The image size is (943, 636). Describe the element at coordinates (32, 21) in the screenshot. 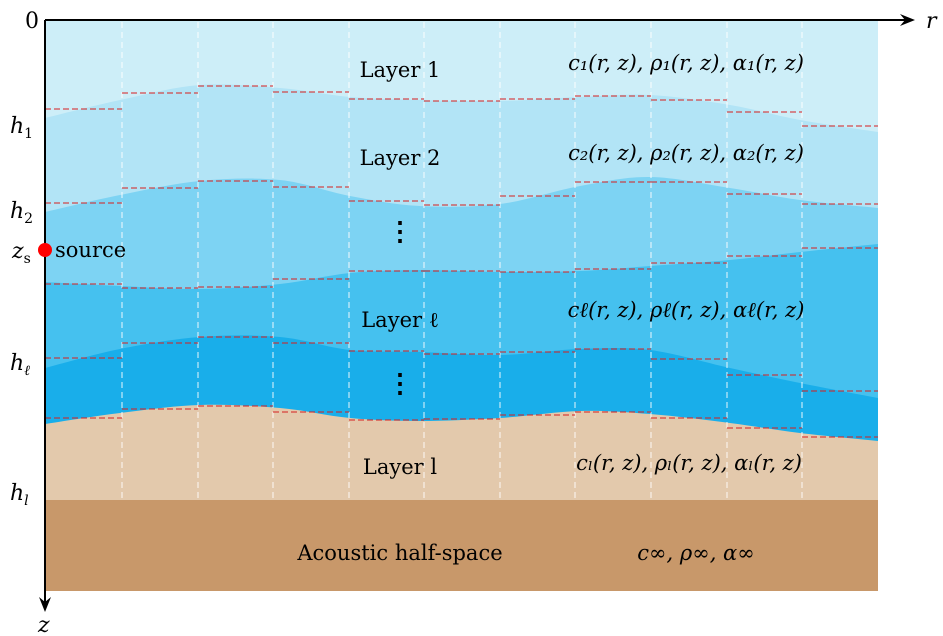

I see `origin-label: 0` at that location.